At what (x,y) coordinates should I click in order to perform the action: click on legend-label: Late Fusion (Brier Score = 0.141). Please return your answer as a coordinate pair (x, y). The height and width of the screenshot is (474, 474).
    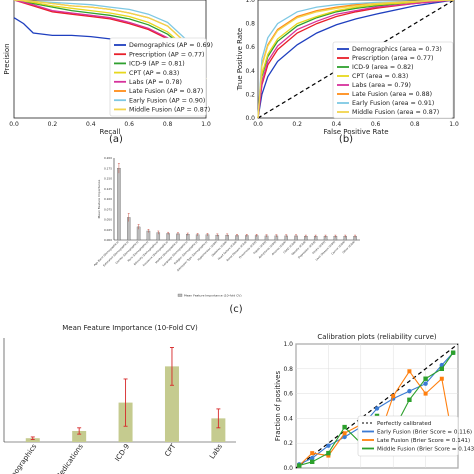
    Looking at the image, I should click on (423, 441).